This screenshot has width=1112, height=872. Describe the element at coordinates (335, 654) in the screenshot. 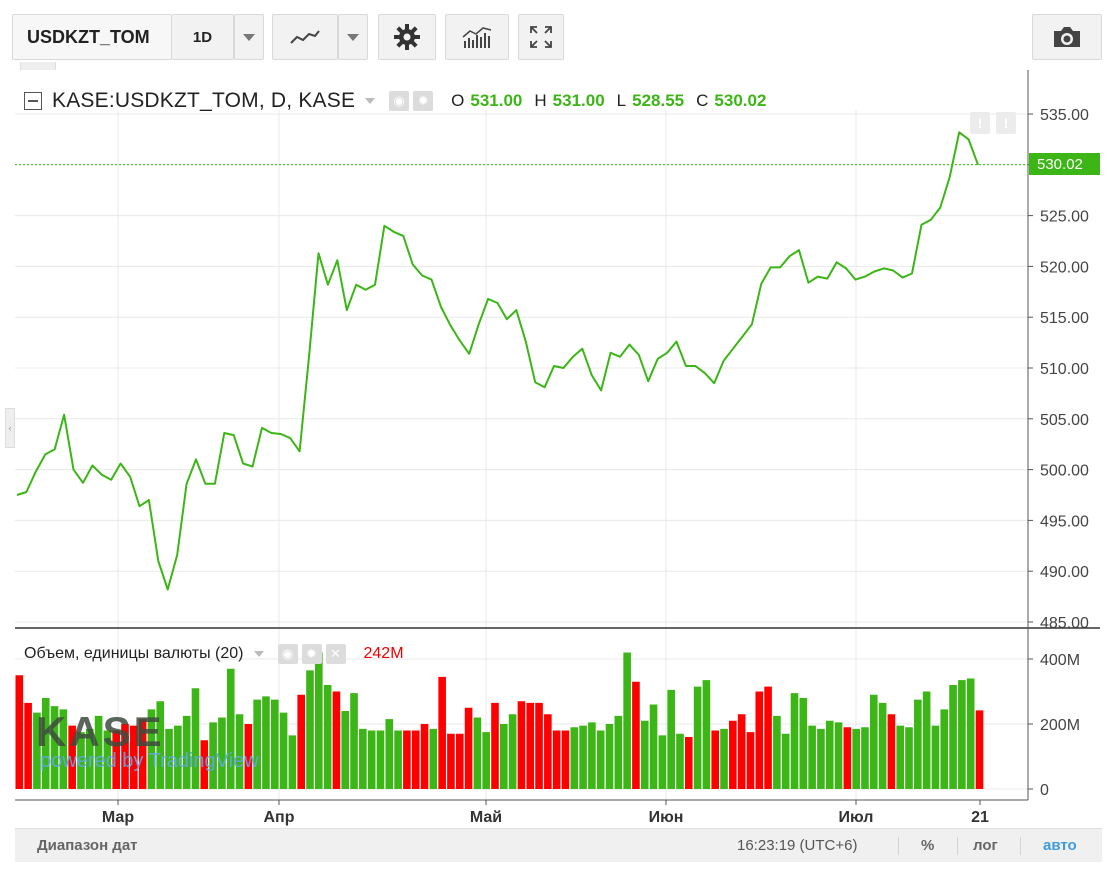

I see `close-icon: ✕` at that location.